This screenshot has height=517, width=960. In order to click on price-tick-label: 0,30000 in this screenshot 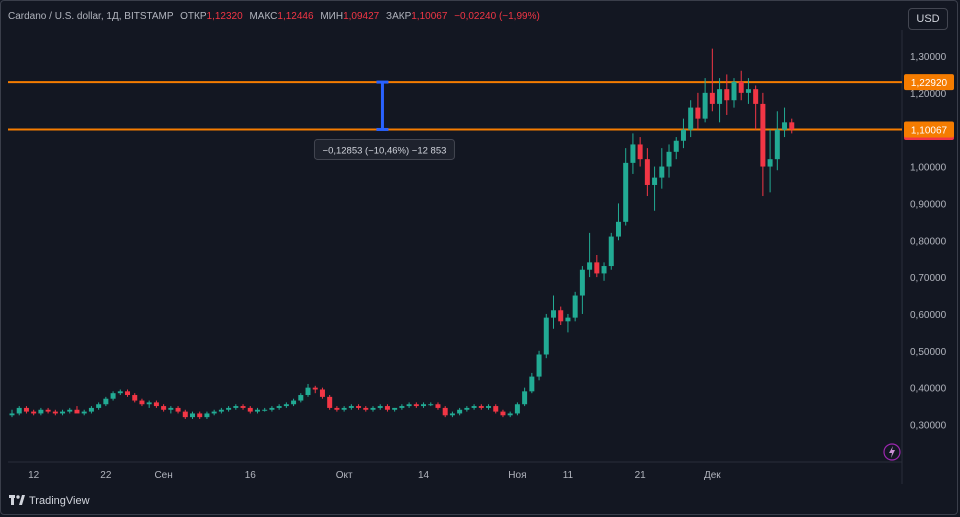, I will do `click(928, 426)`.